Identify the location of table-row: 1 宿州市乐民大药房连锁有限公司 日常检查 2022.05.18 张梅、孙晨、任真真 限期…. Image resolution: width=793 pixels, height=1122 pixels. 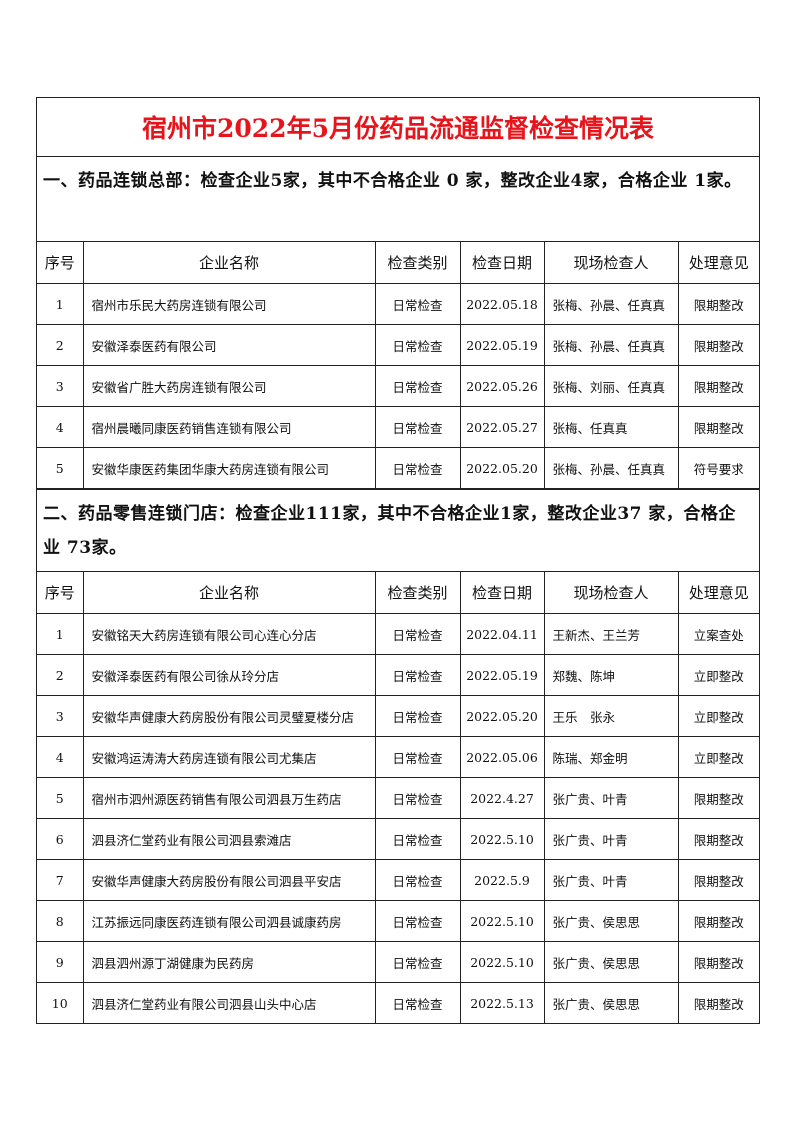
(398, 304).